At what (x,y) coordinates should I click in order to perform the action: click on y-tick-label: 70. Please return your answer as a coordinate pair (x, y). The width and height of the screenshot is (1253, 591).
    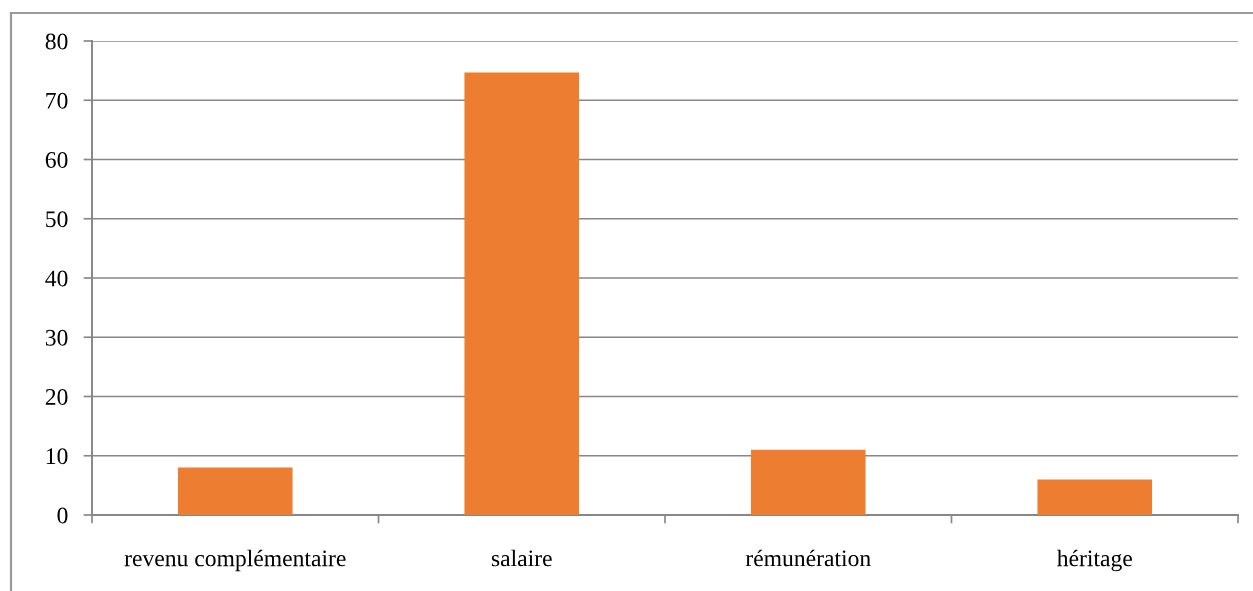
    Looking at the image, I should click on (57, 100).